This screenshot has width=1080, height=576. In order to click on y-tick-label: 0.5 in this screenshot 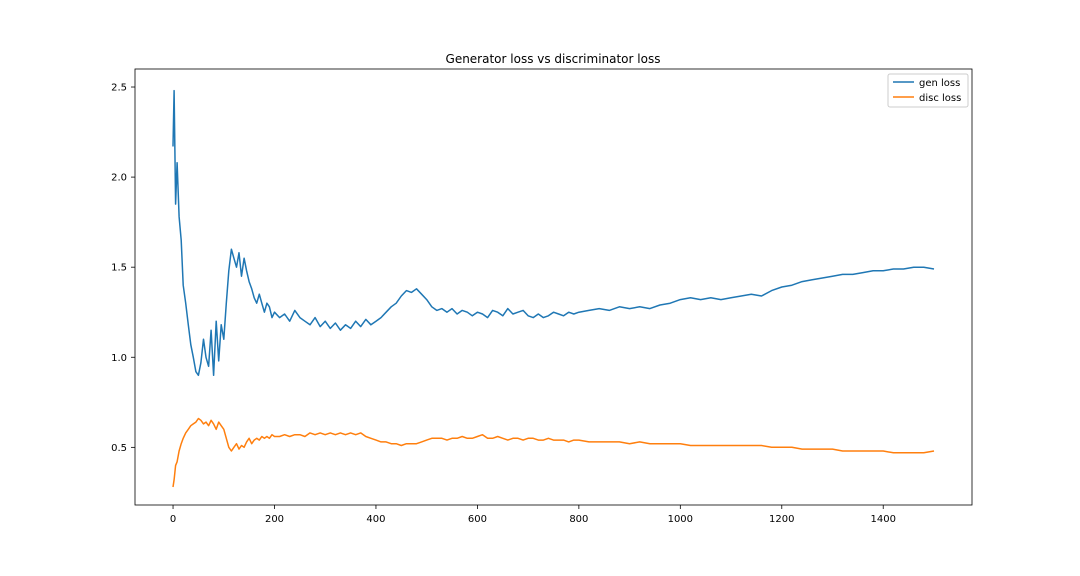, I will do `click(119, 448)`.